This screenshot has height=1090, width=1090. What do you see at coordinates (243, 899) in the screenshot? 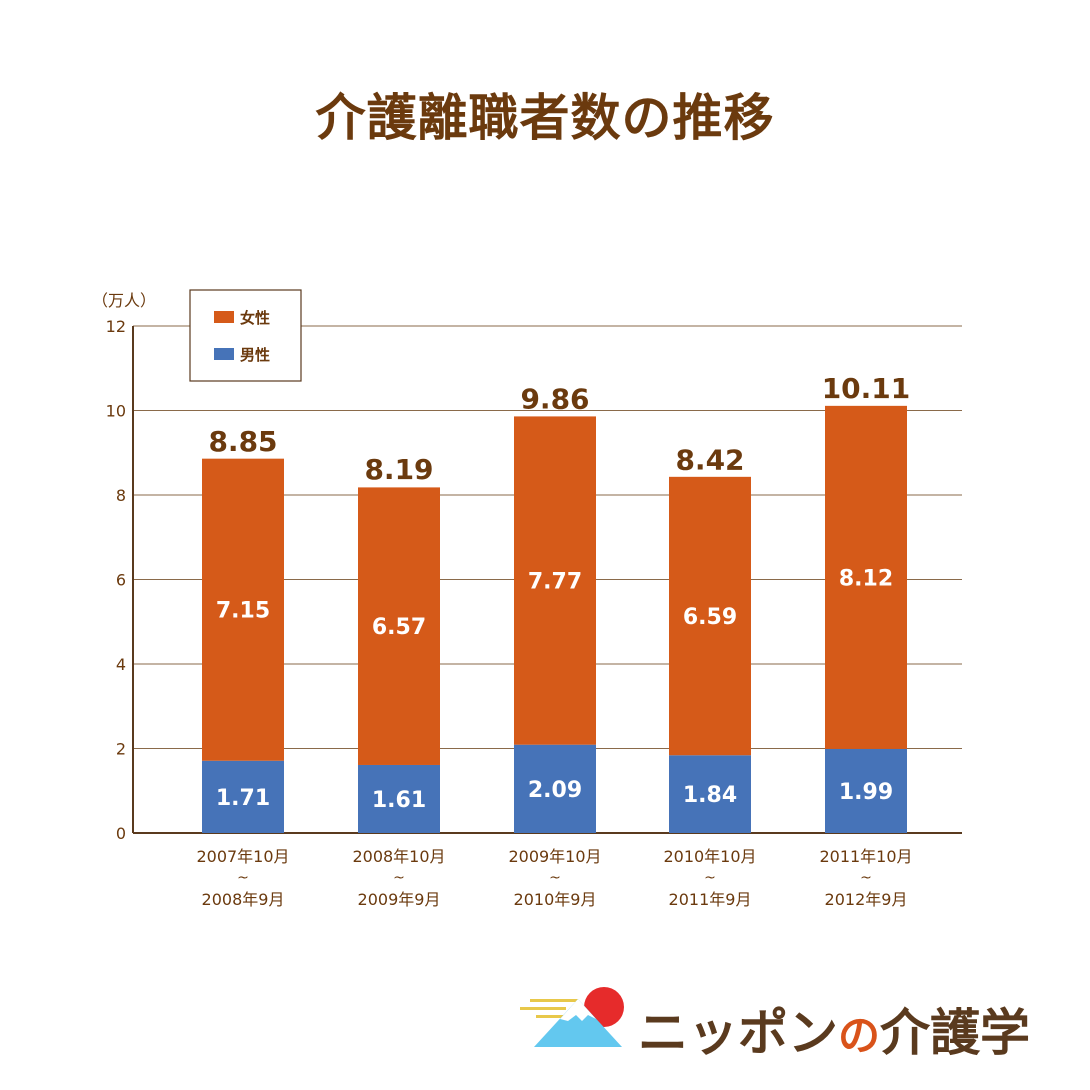
I see `x-tick-label-end: 2008年9月` at bounding box center [243, 899].